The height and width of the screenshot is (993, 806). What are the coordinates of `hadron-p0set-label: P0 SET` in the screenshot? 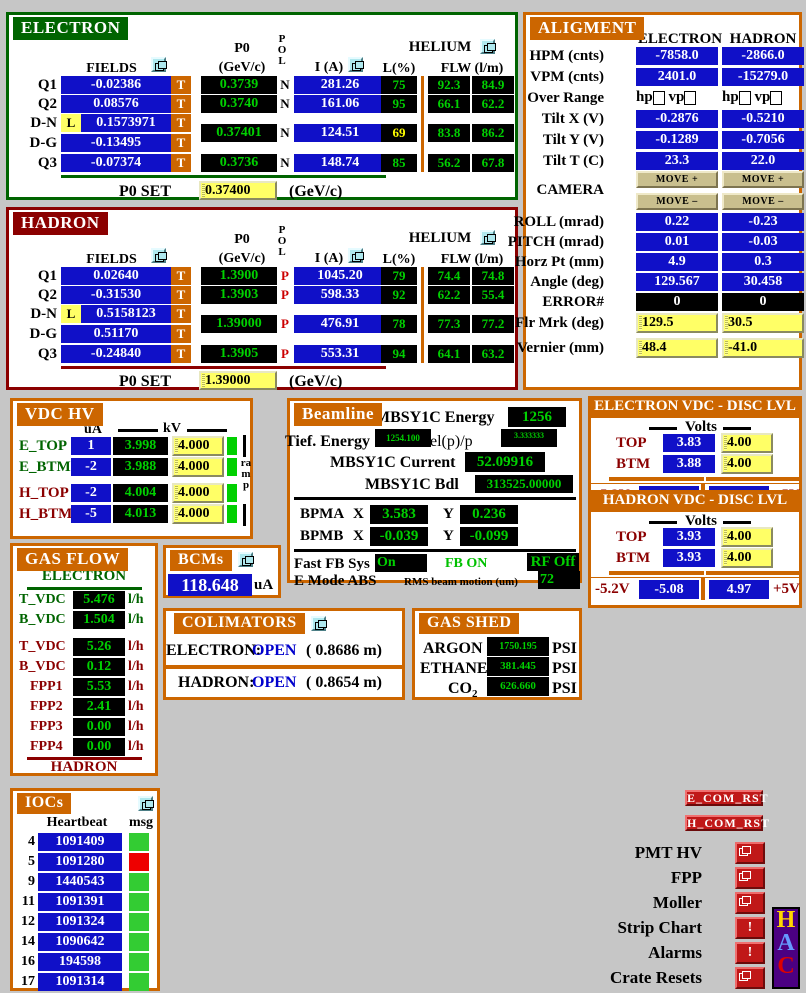 It's located at (145, 381).